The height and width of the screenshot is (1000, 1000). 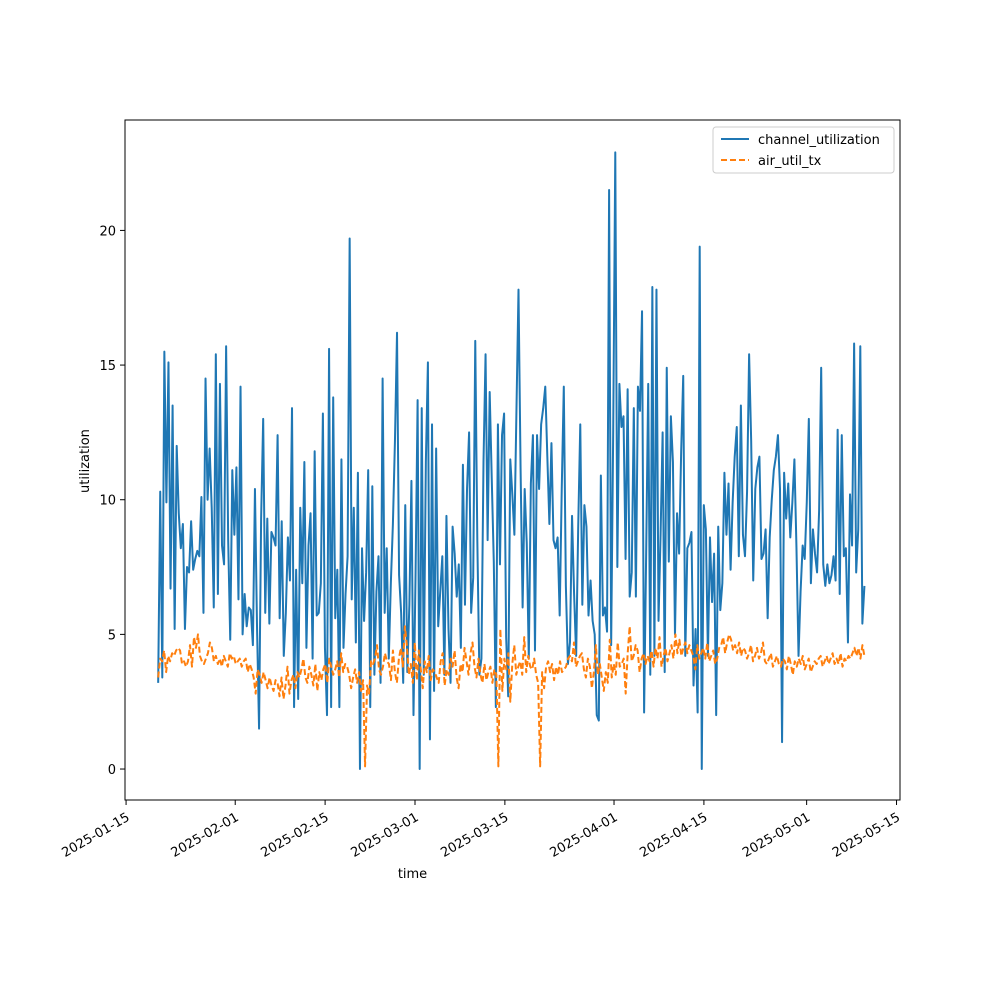 I want to click on legend-box, so click(x=803, y=150).